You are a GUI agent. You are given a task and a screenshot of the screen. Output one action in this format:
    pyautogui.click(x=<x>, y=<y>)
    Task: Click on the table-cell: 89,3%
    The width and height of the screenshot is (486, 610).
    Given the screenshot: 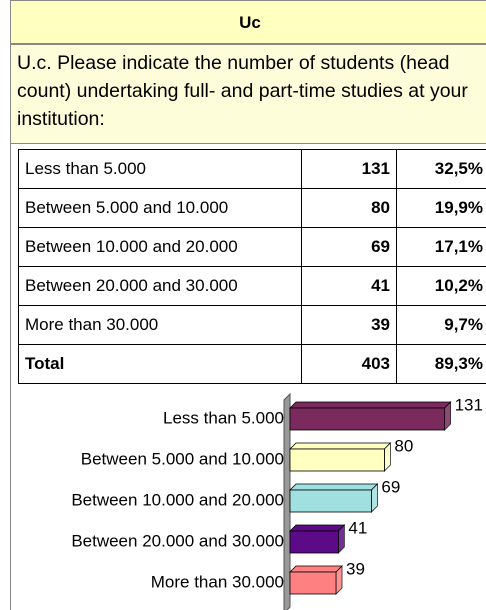 What is the action you would take?
    pyautogui.click(x=441, y=364)
    